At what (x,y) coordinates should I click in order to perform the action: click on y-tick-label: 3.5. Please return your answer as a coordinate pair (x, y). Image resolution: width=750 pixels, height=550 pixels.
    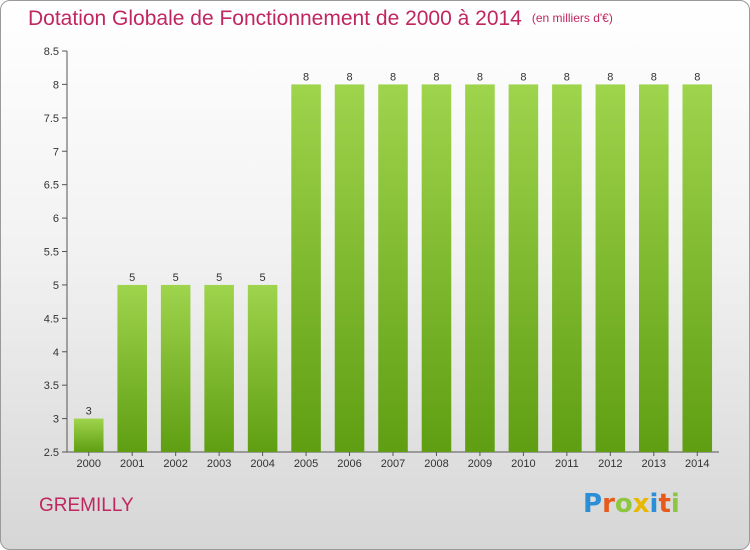
    Looking at the image, I should click on (51, 386).